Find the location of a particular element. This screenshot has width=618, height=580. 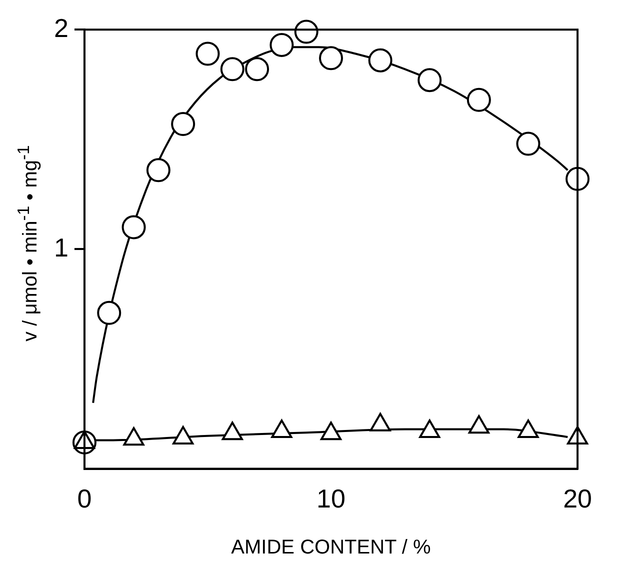

x-axis-title: AMIDE CONTENT / % is located at coordinates (331, 547).